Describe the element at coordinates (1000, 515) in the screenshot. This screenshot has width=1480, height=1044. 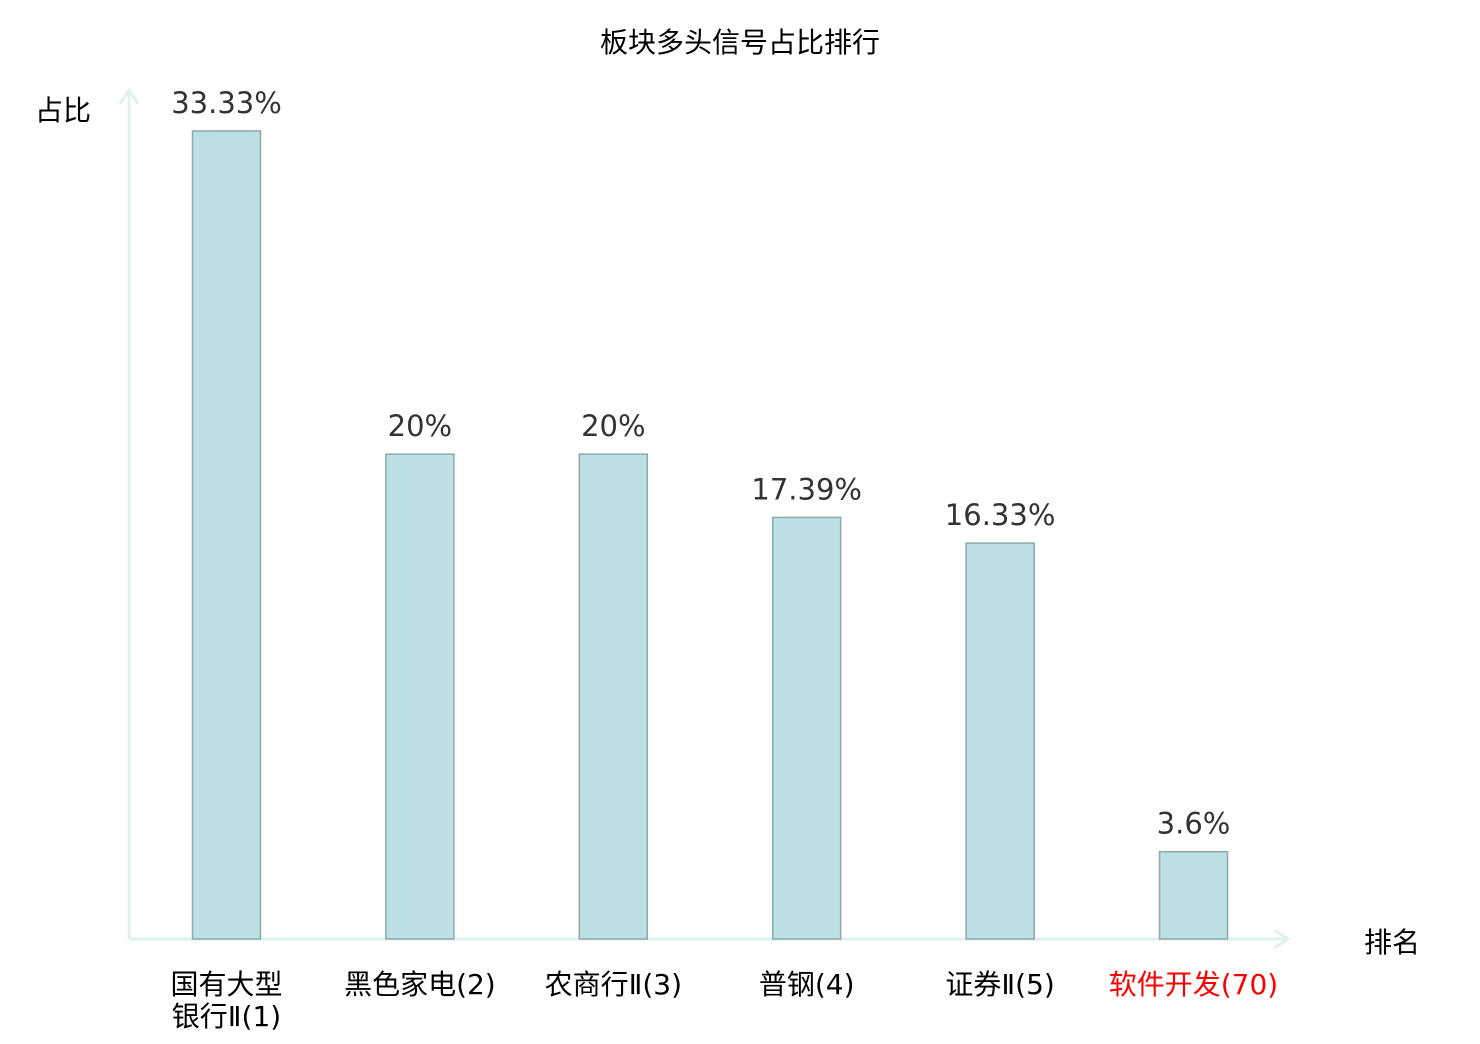
I see `data-label: 16.33%` at that location.